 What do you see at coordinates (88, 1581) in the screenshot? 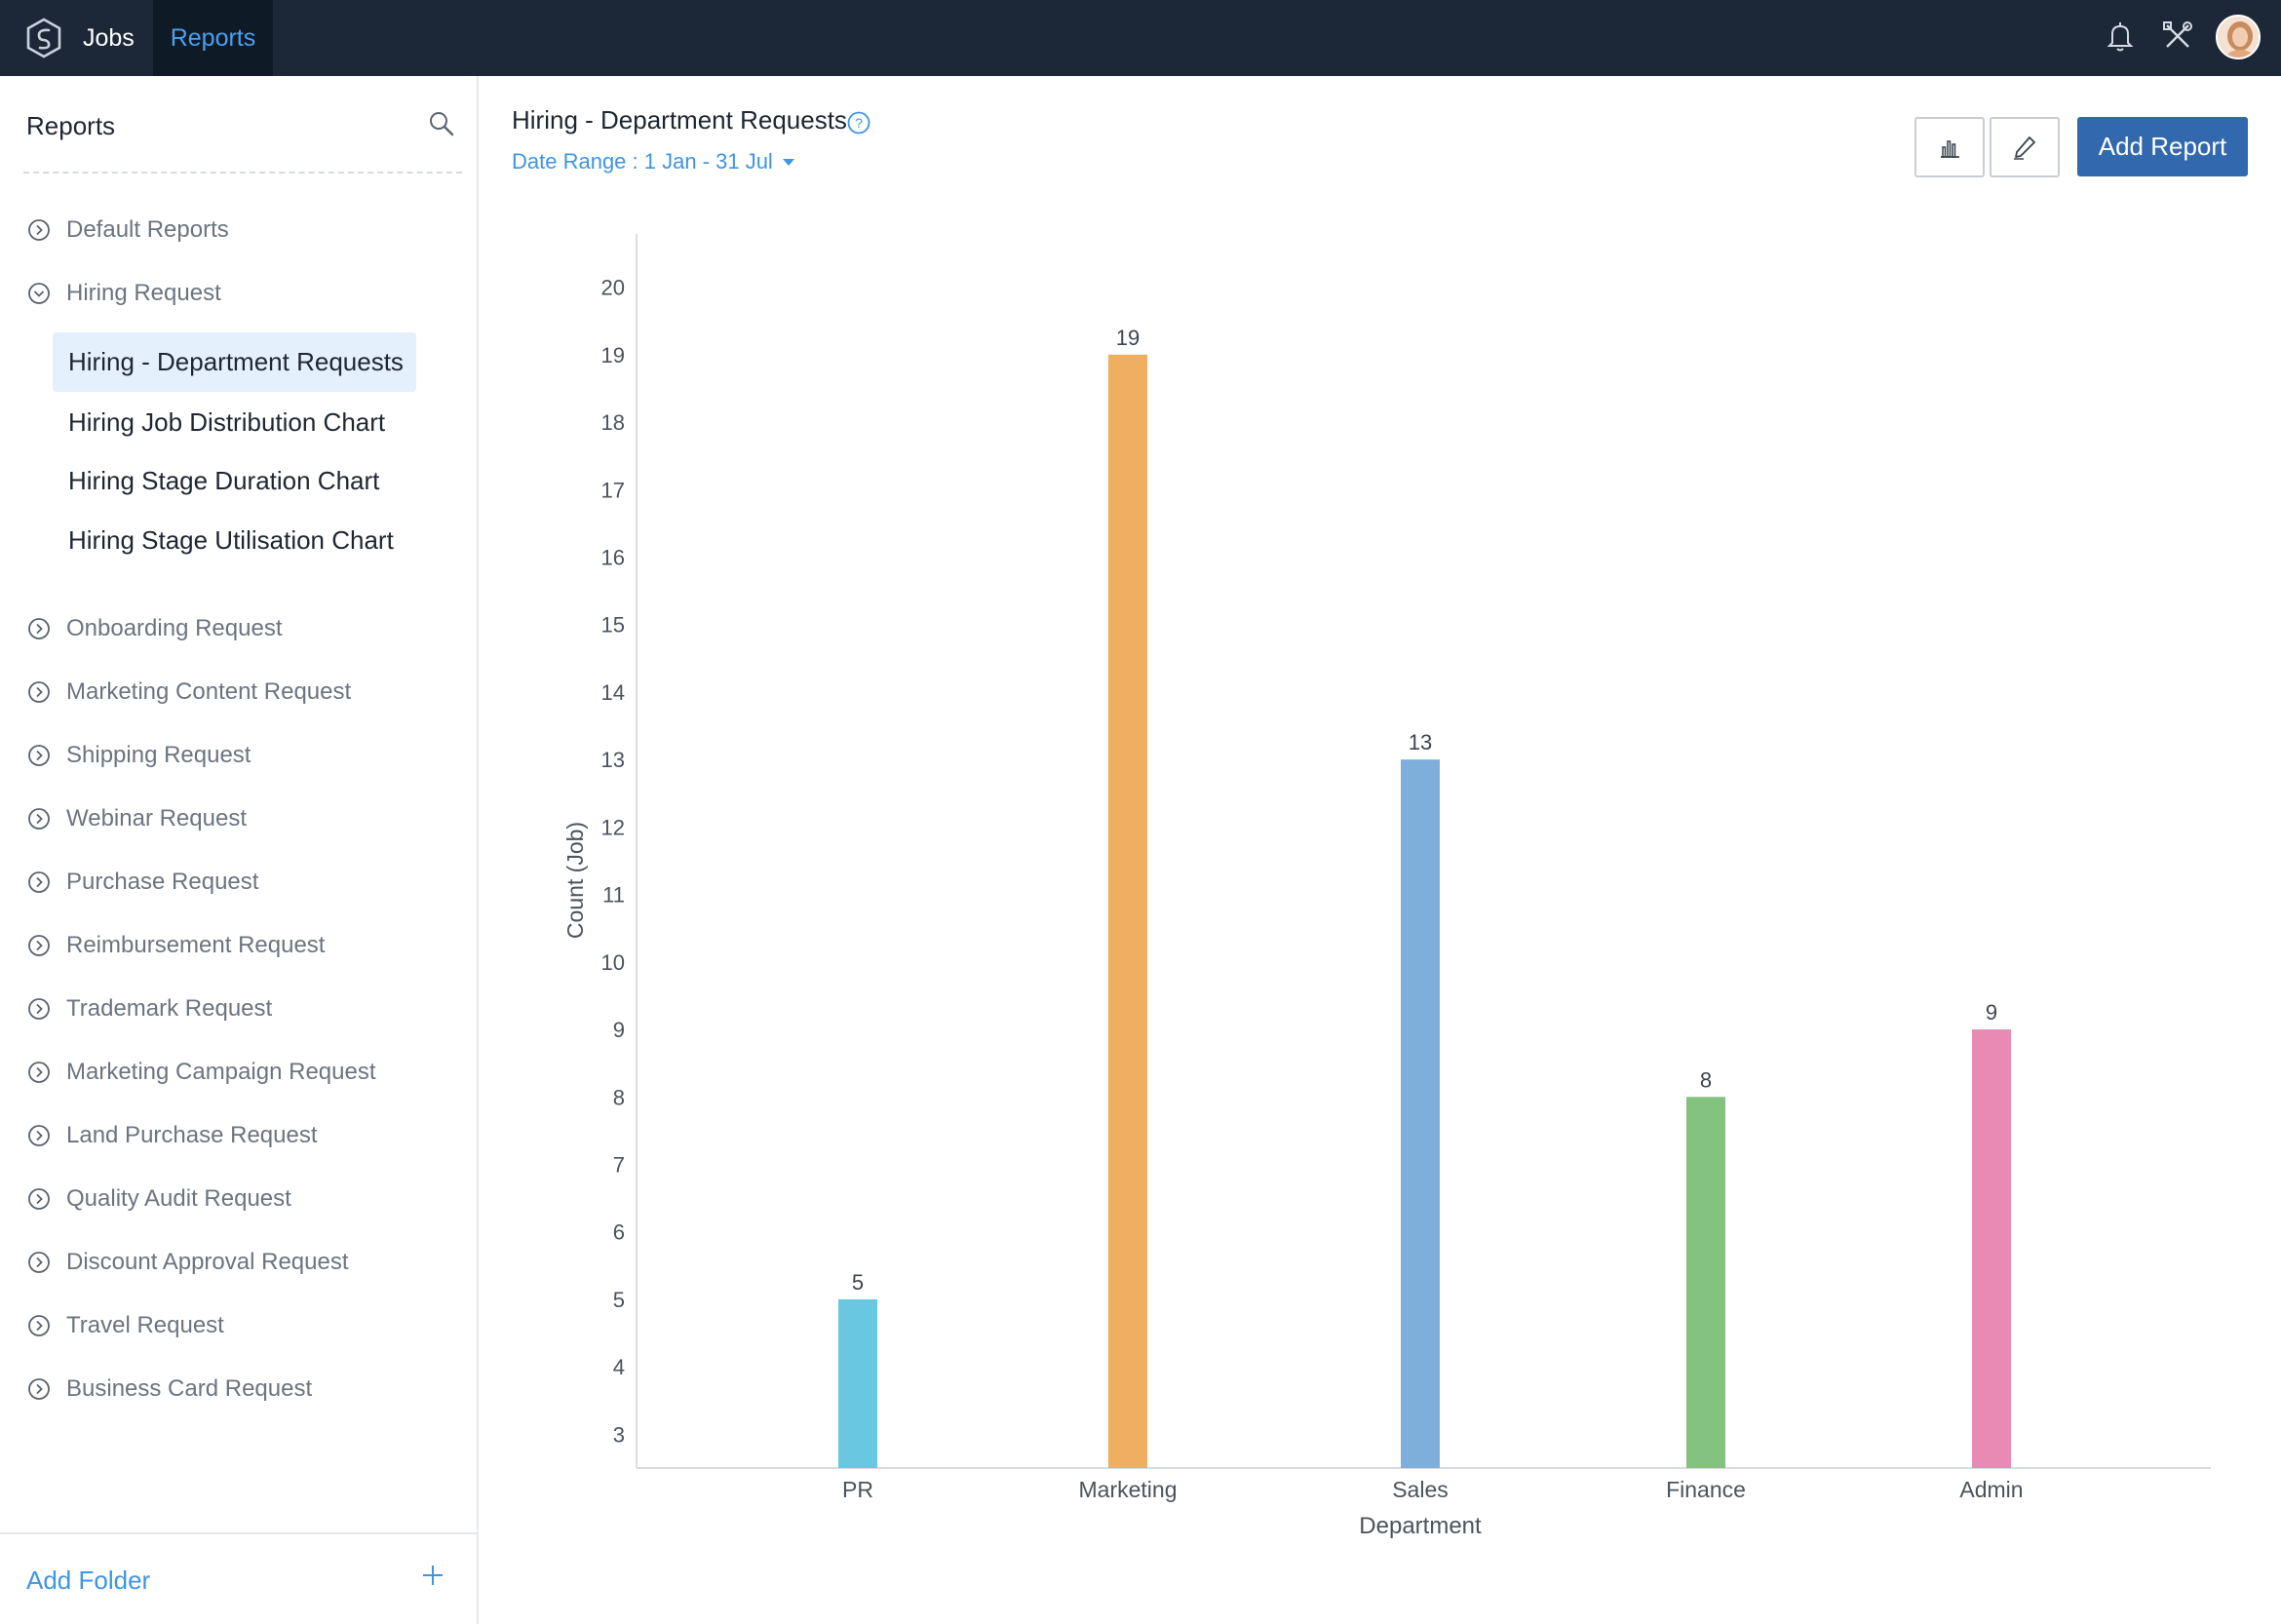
I see `add-folder-button: Add Folder` at bounding box center [88, 1581].